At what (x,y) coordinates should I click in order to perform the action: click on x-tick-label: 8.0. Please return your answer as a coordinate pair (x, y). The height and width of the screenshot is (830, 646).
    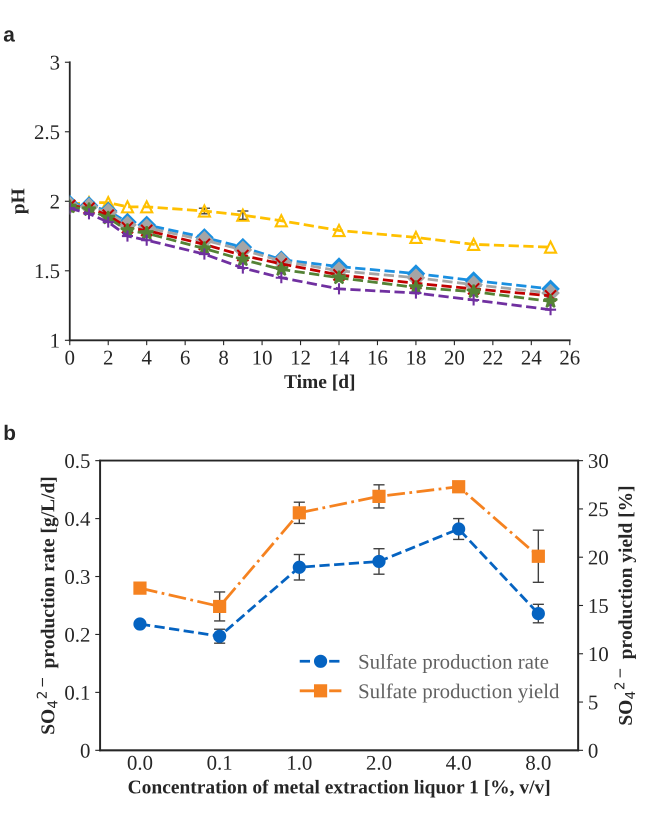
    Looking at the image, I should click on (538, 763).